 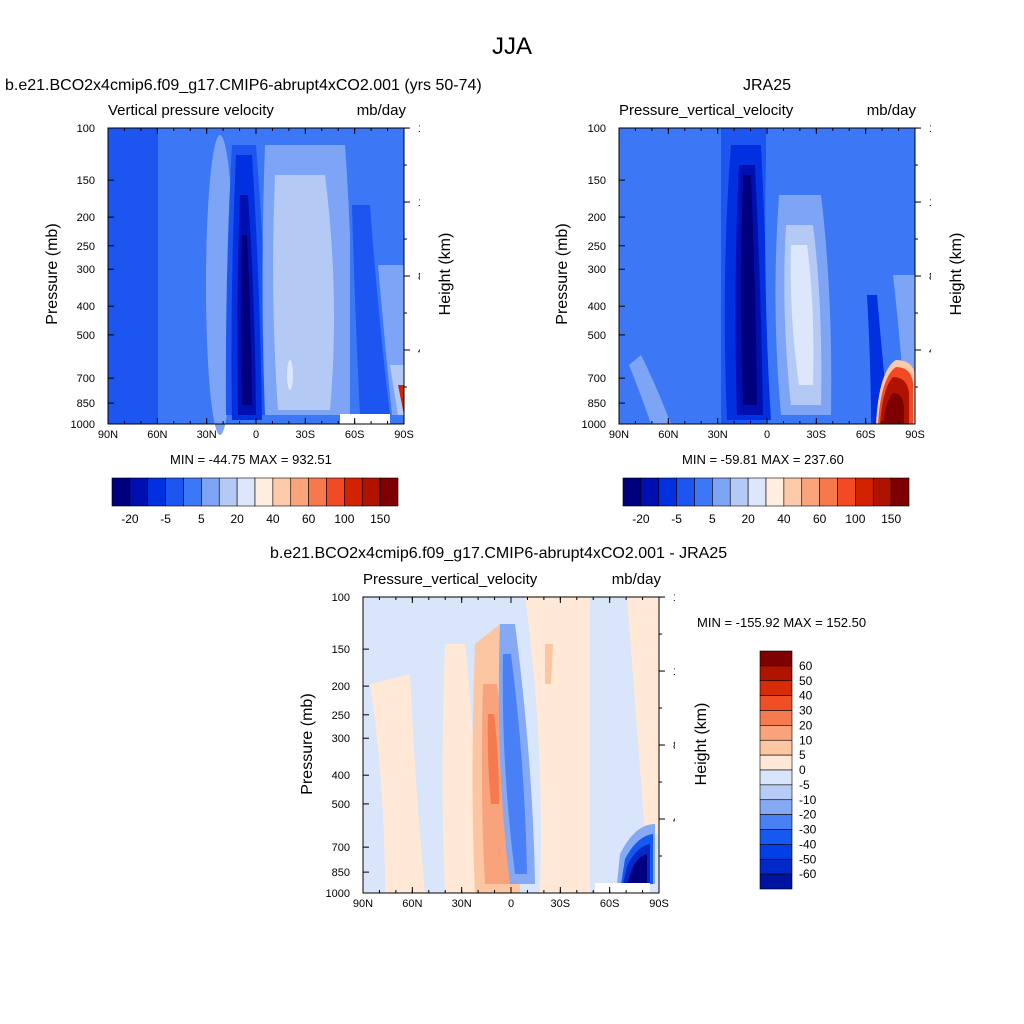 I want to click on panel3-units: mb/day, so click(x=636, y=579).